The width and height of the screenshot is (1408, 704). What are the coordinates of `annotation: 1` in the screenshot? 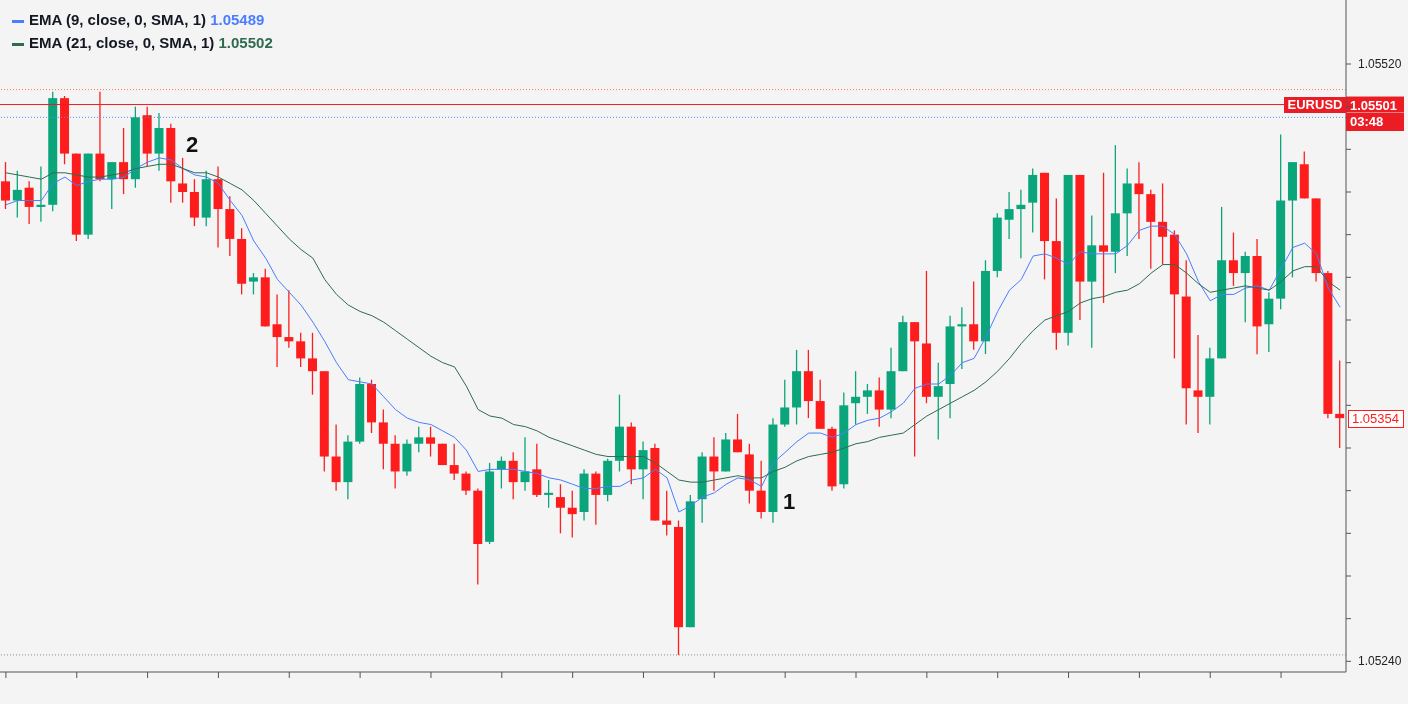 It's located at (789, 501).